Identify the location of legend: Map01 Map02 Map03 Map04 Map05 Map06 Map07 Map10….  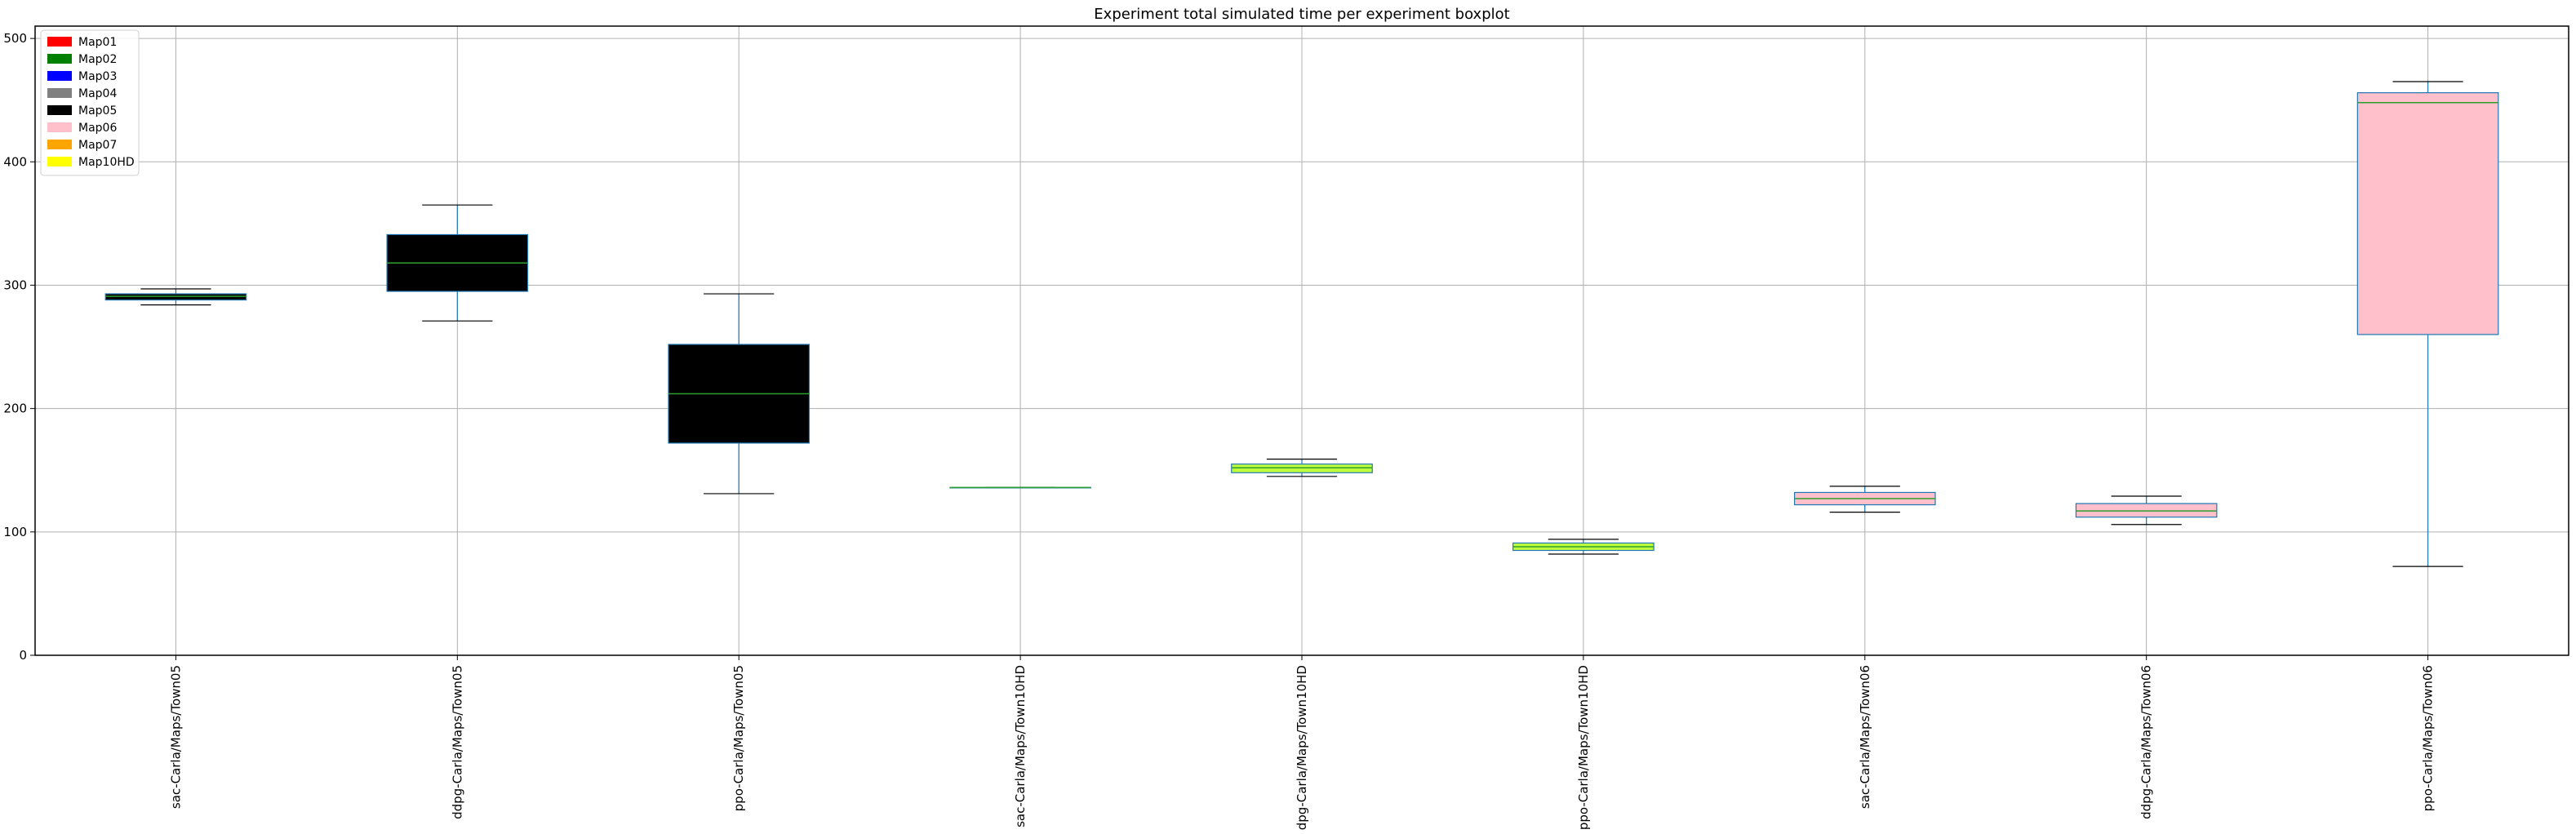
(90, 102).